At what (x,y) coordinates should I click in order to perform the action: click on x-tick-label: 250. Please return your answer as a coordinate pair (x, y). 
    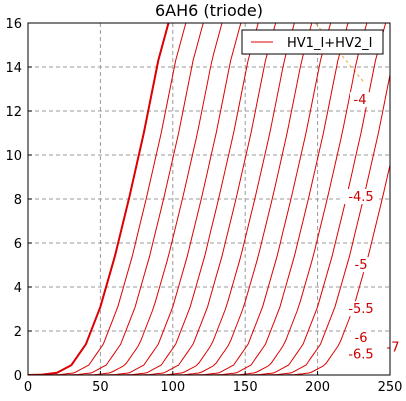
    Looking at the image, I should click on (390, 387).